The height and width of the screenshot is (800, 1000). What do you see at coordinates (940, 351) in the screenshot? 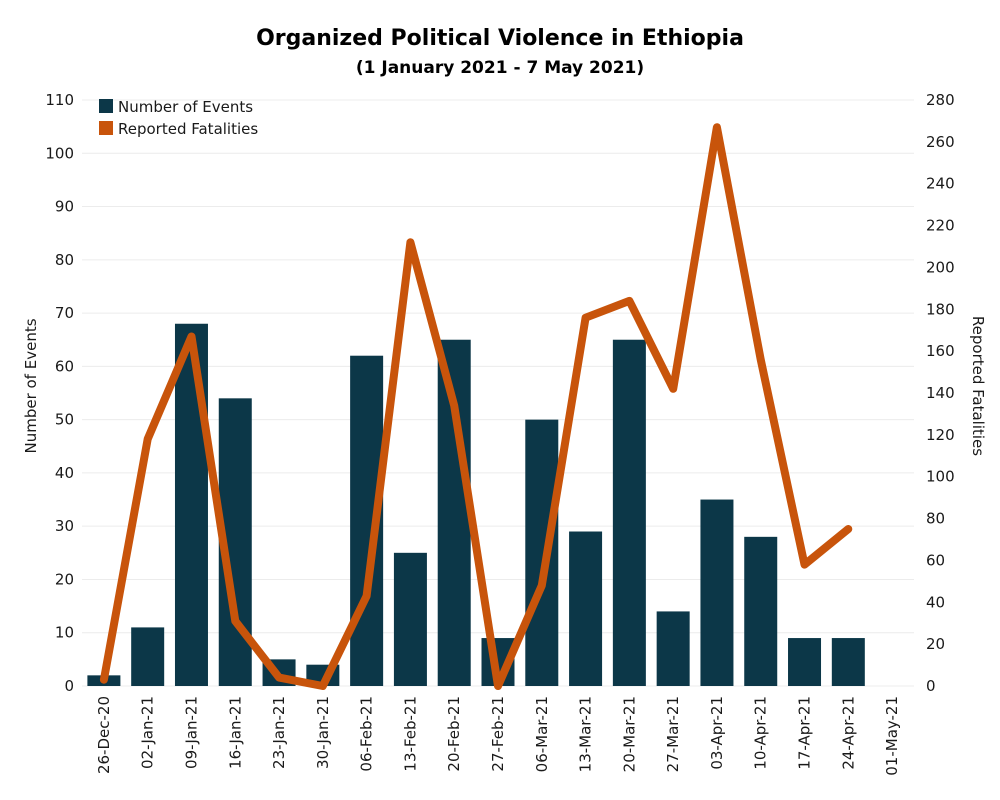
I see `y2-tick-label: 160` at bounding box center [940, 351].